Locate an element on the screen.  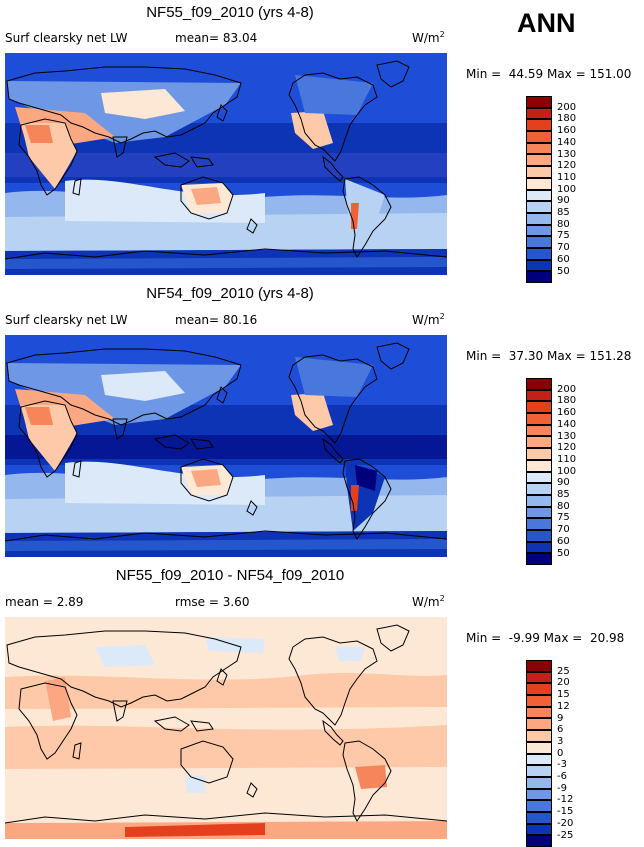
colorbar-tick-label: -3 is located at coordinates (562, 765).